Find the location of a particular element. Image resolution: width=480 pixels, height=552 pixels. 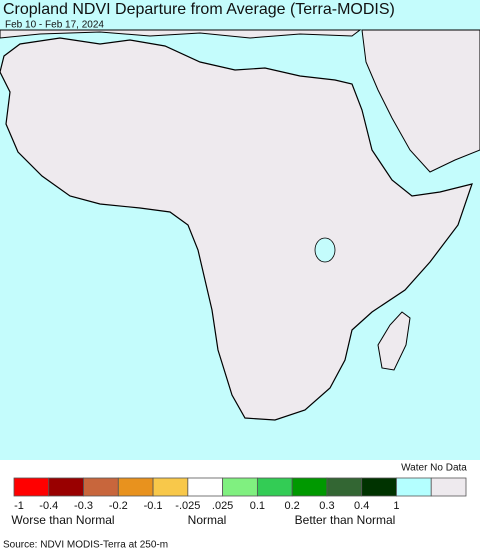

legend-tick-label: -.025 is located at coordinates (187, 506).